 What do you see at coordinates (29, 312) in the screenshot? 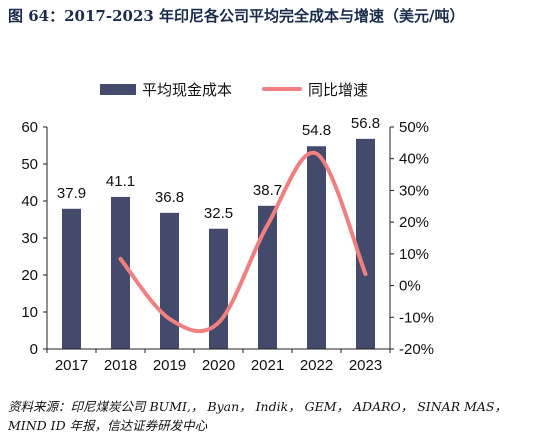
I see `left-tick-label-10: 10` at bounding box center [29, 312].